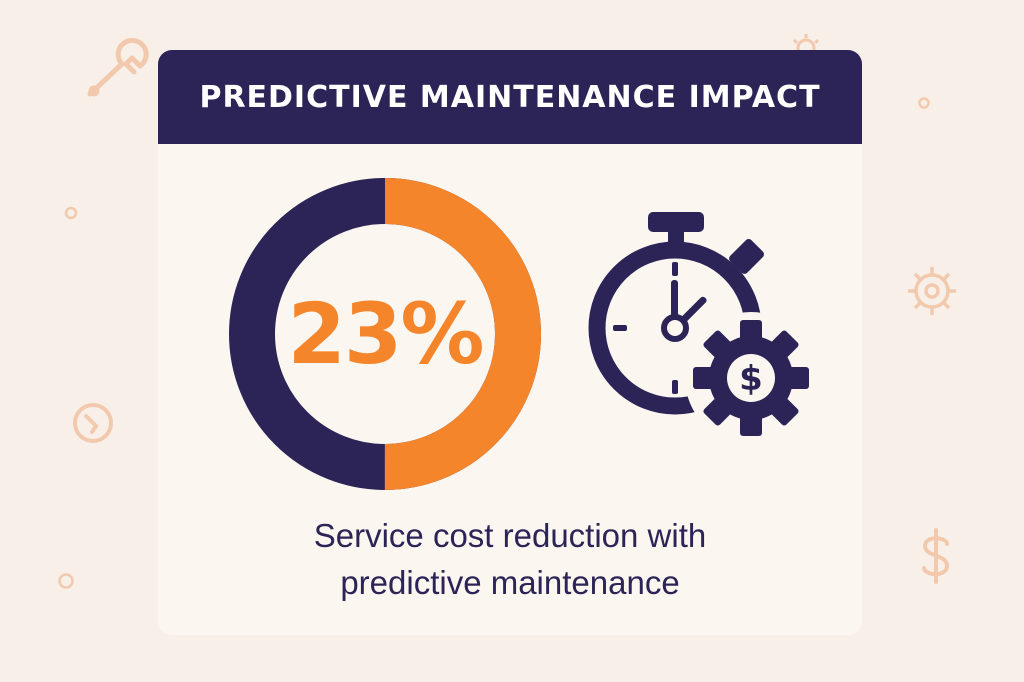 This screenshot has height=682, width=1024. I want to click on donut-fill-segment, so click(385, 334).